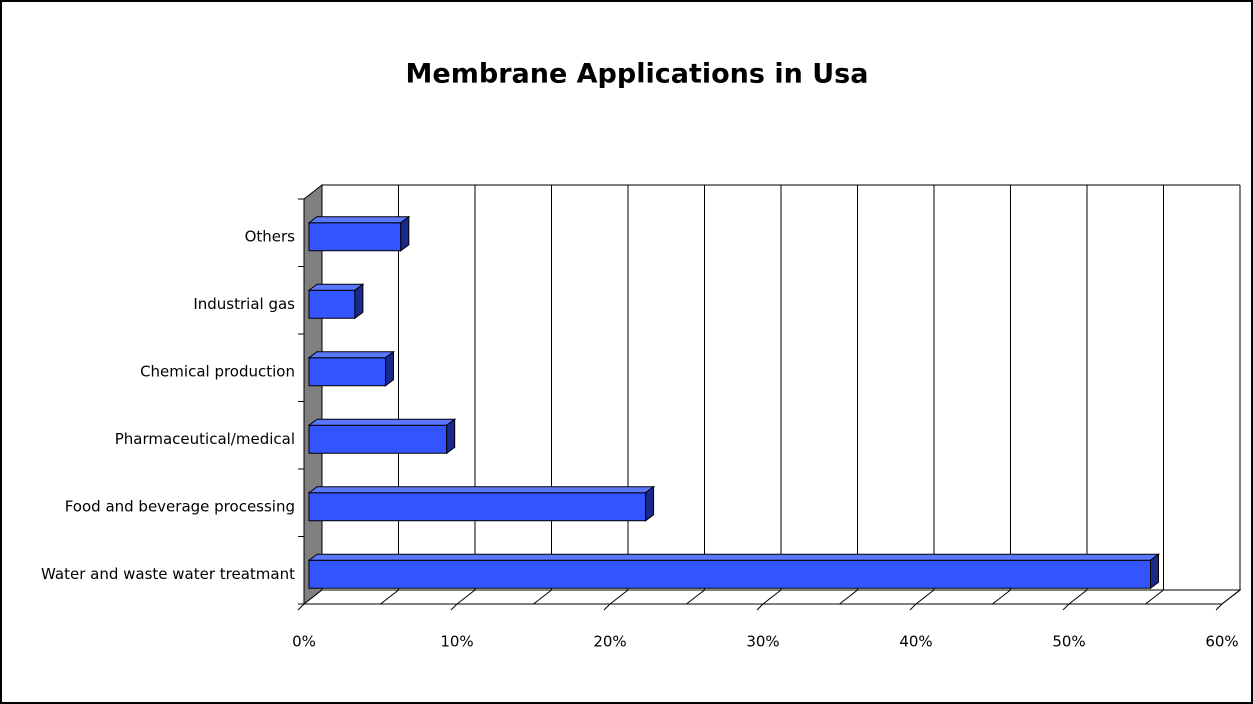 This screenshot has height=704, width=1253. What do you see at coordinates (270, 236) in the screenshot?
I see `y-tick-label: Others` at bounding box center [270, 236].